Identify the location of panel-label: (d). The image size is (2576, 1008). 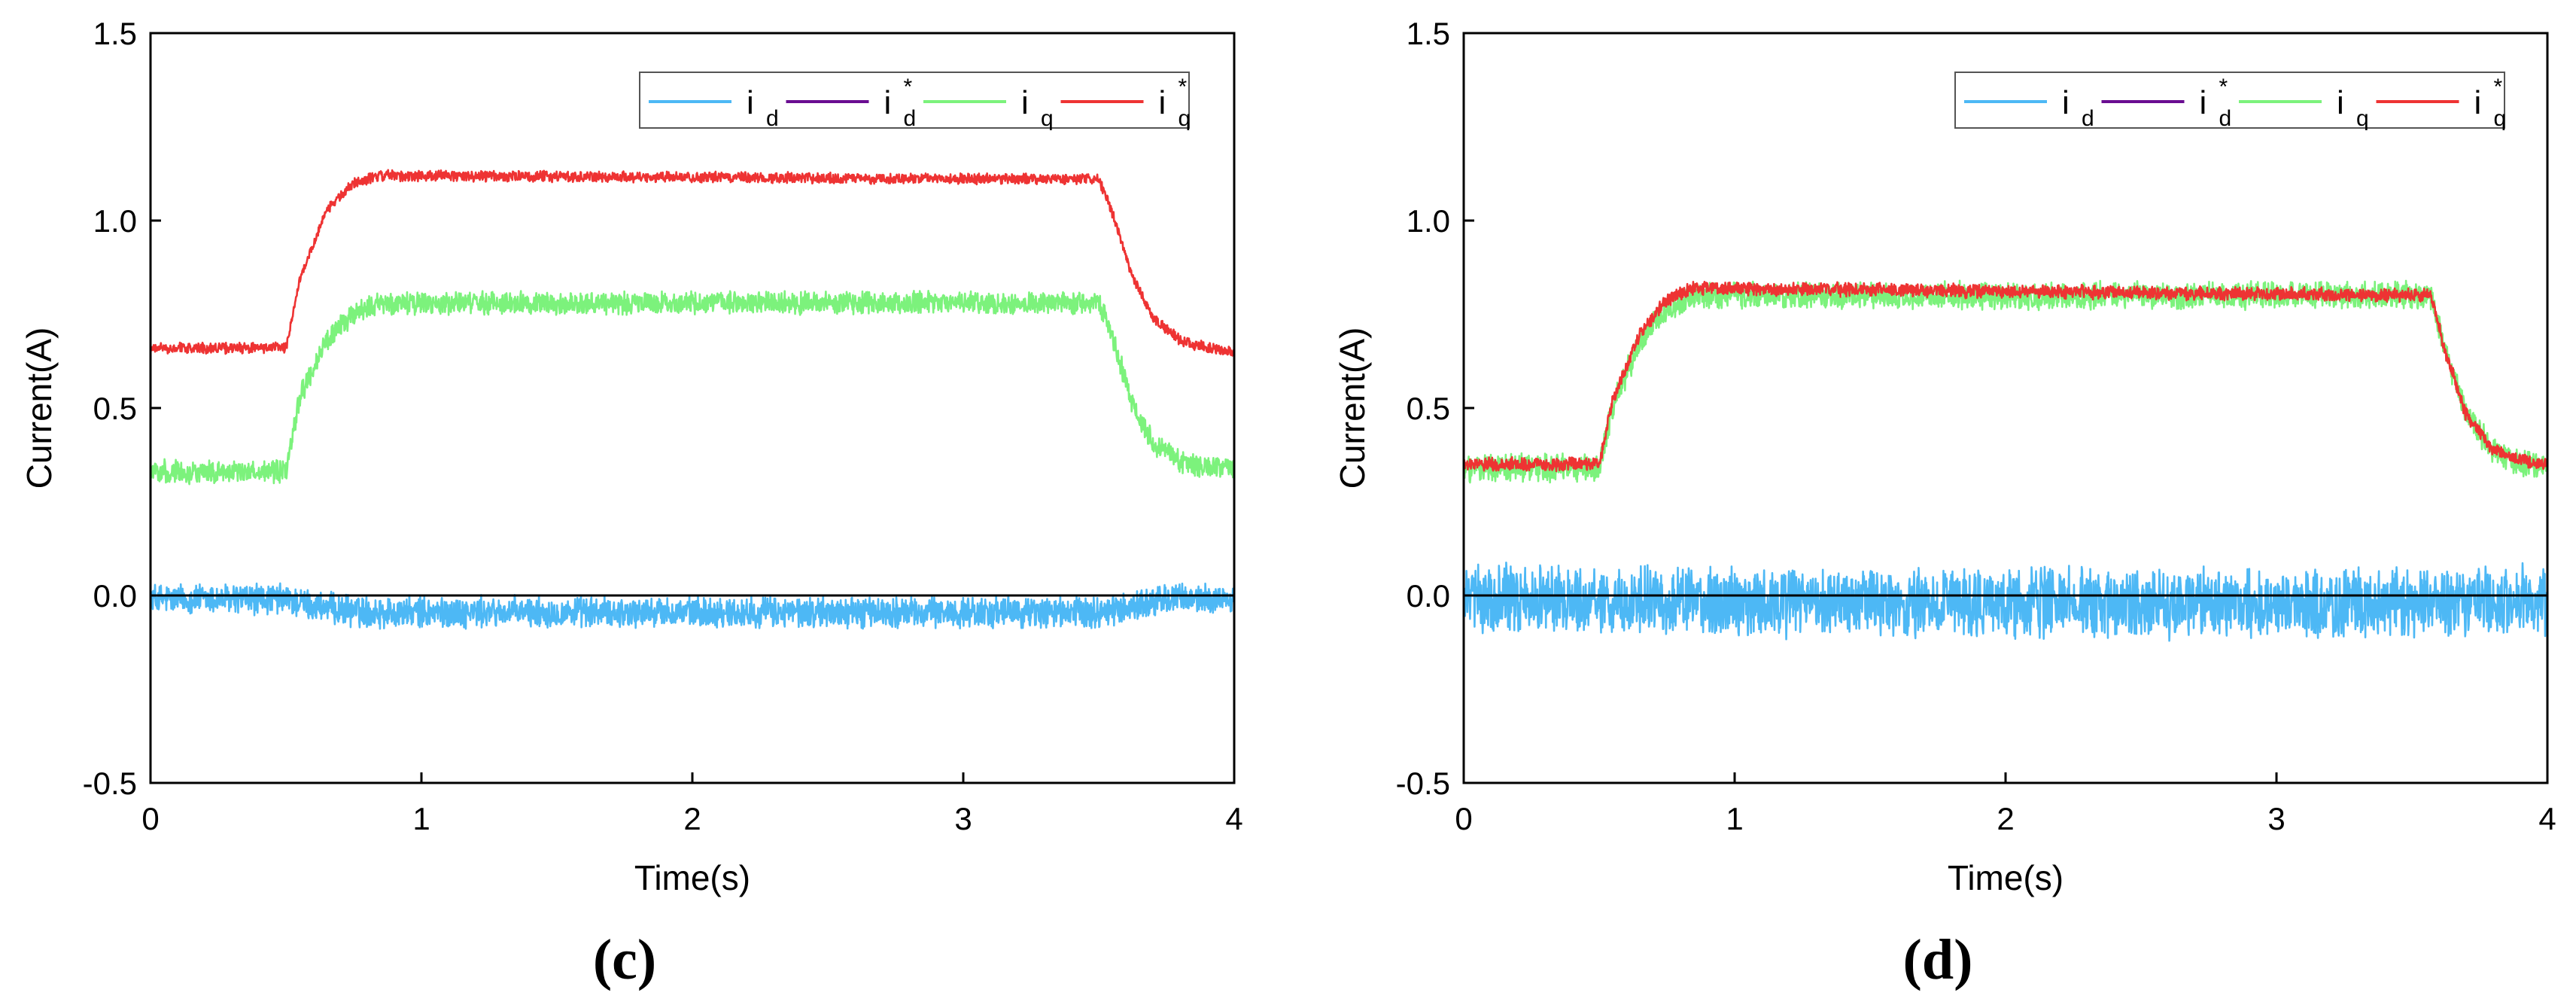
(1938, 959).